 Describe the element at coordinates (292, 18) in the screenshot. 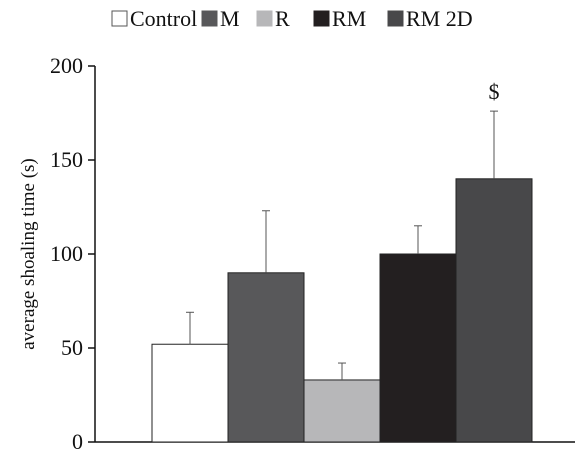

I see `legend: Control M R RM RM 2D` at that location.